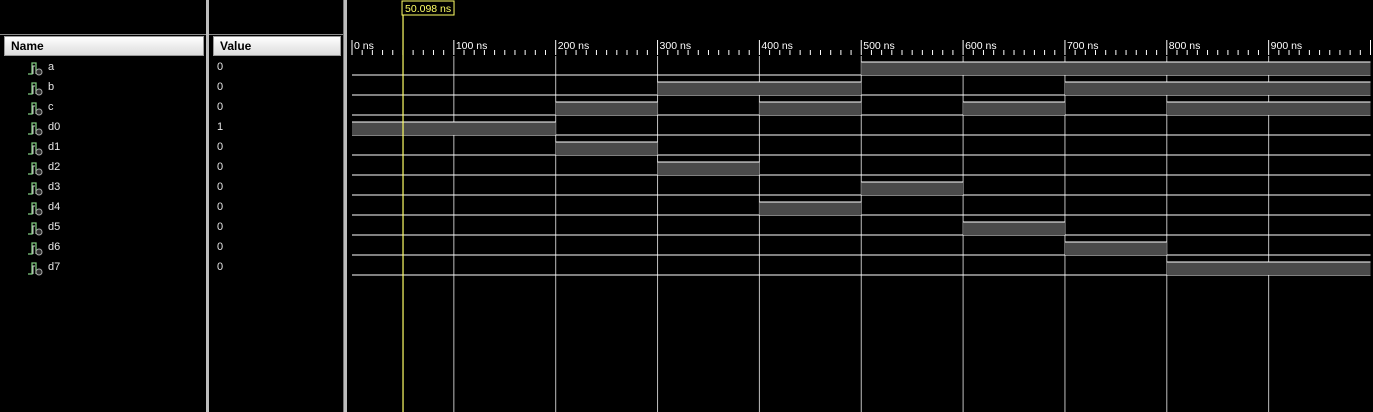 The image size is (1373, 412). I want to click on signal-name: a, so click(51, 67).